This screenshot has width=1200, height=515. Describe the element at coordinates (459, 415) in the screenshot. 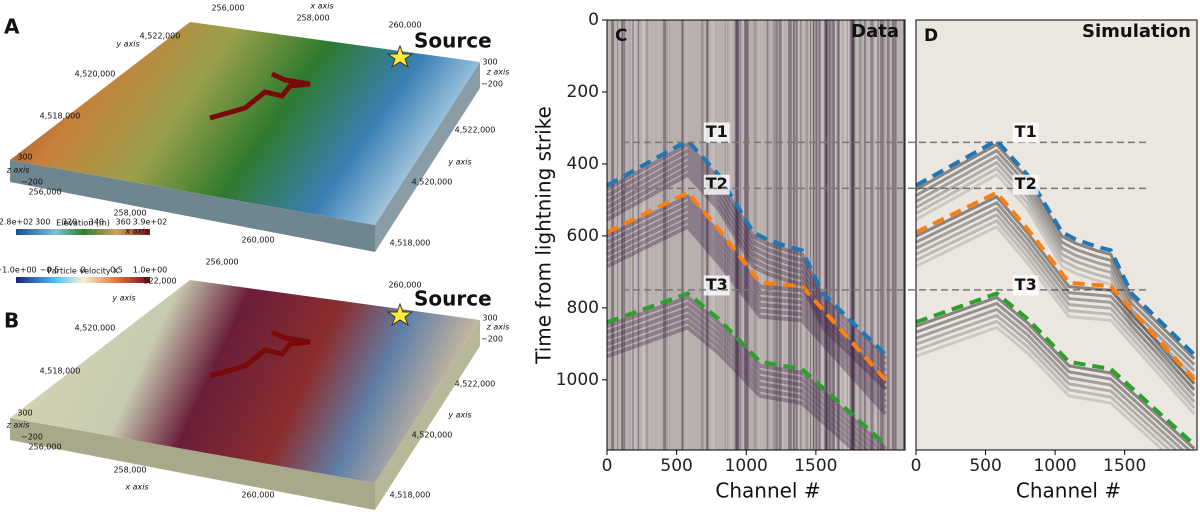

I see `axis-text: y axis` at that location.